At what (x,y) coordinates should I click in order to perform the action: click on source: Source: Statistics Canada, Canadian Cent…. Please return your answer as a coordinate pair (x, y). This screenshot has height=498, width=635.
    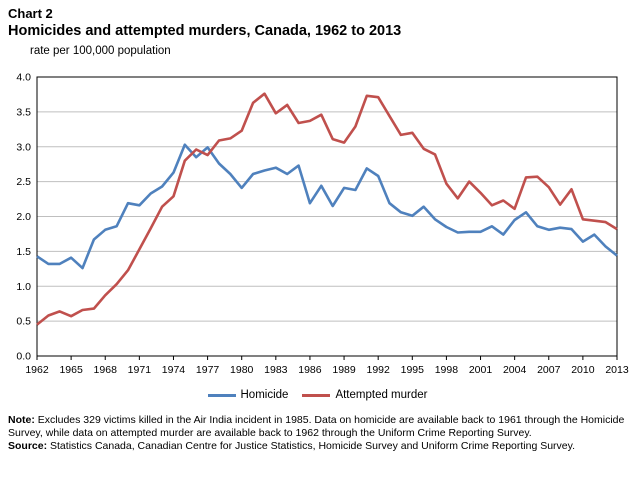
    Looking at the image, I should click on (318, 446).